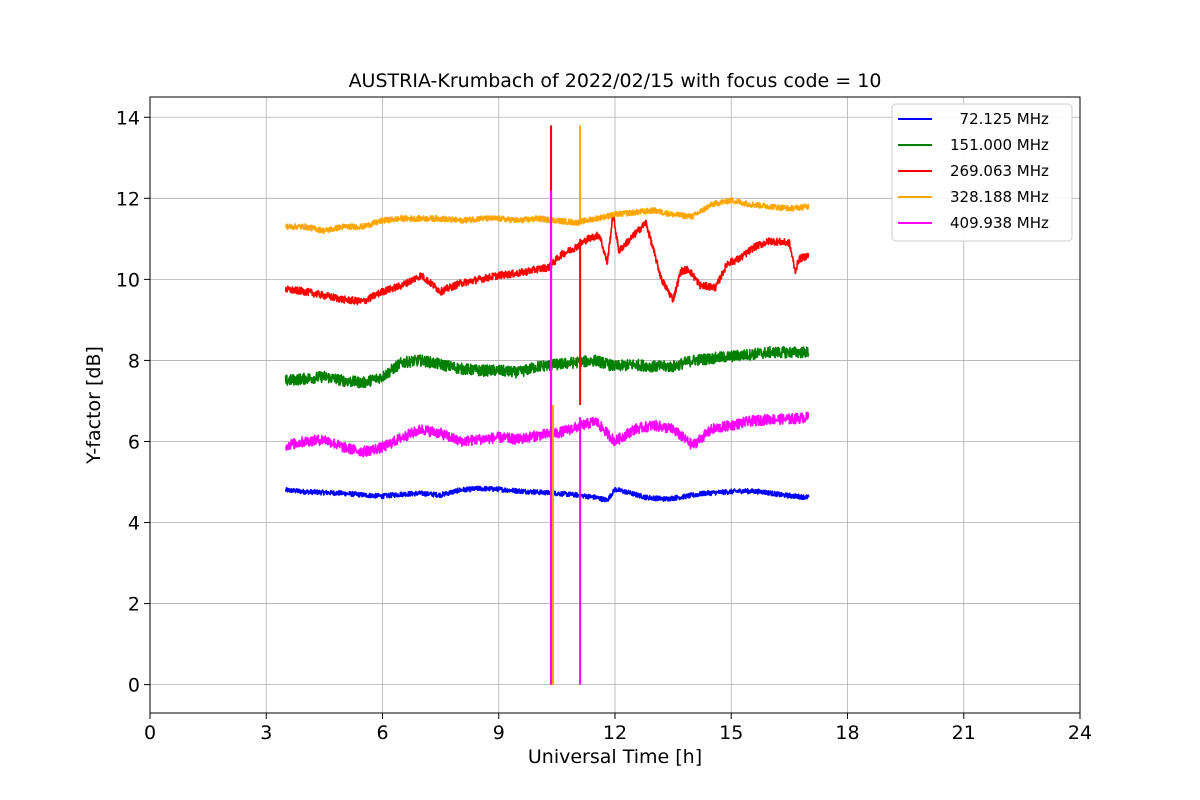 This screenshot has width=1200, height=800. Describe the element at coordinates (150, 733) in the screenshot. I see `x-tick-label: 0` at that location.